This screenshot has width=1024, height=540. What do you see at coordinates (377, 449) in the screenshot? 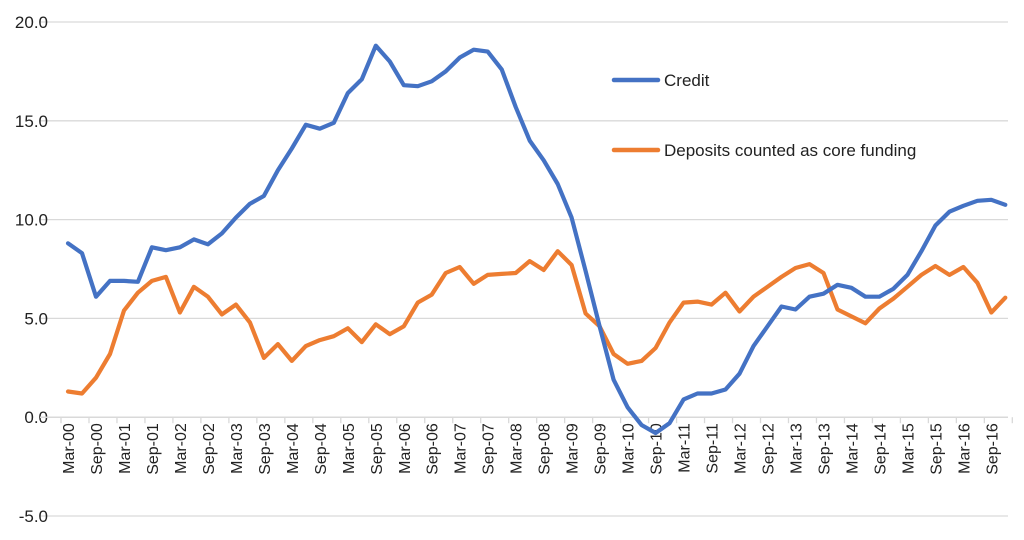
I see `x-tick-label: Sep-05` at bounding box center [377, 449].